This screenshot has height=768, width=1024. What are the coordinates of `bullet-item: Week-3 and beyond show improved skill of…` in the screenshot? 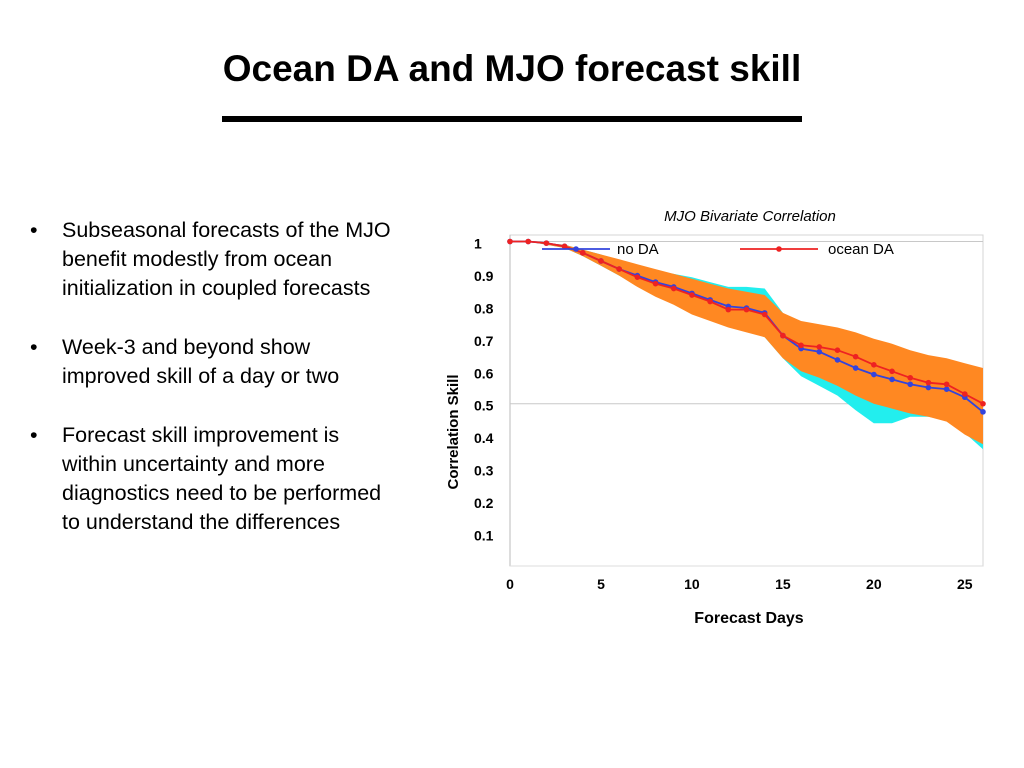 It's located at (215, 362).